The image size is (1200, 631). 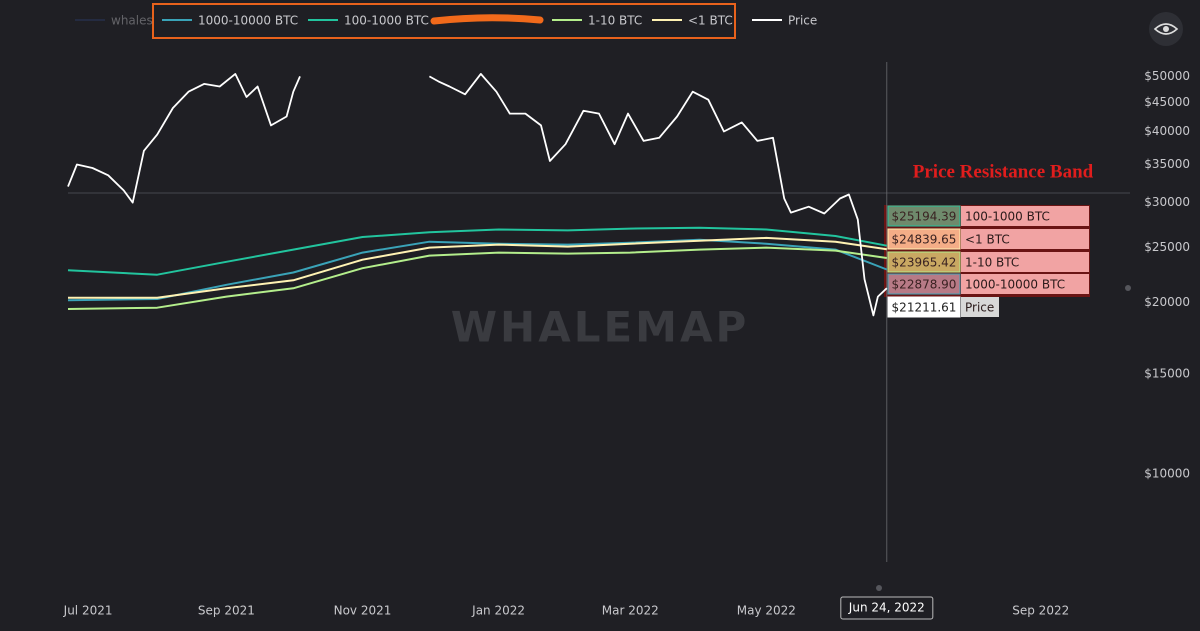 I want to click on y-tick-label: $10000, so click(x=1167, y=473).